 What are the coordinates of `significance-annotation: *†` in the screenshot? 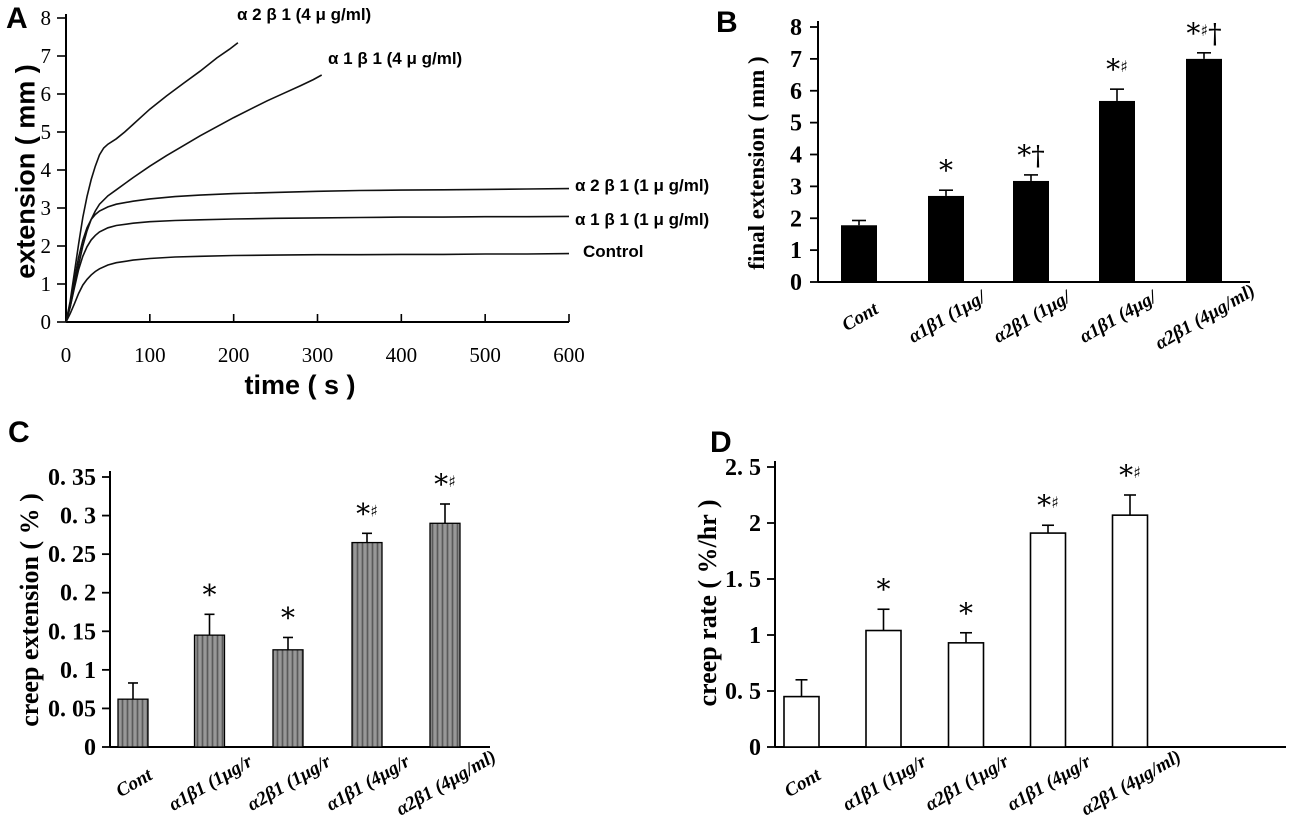 It's located at (1031, 155).